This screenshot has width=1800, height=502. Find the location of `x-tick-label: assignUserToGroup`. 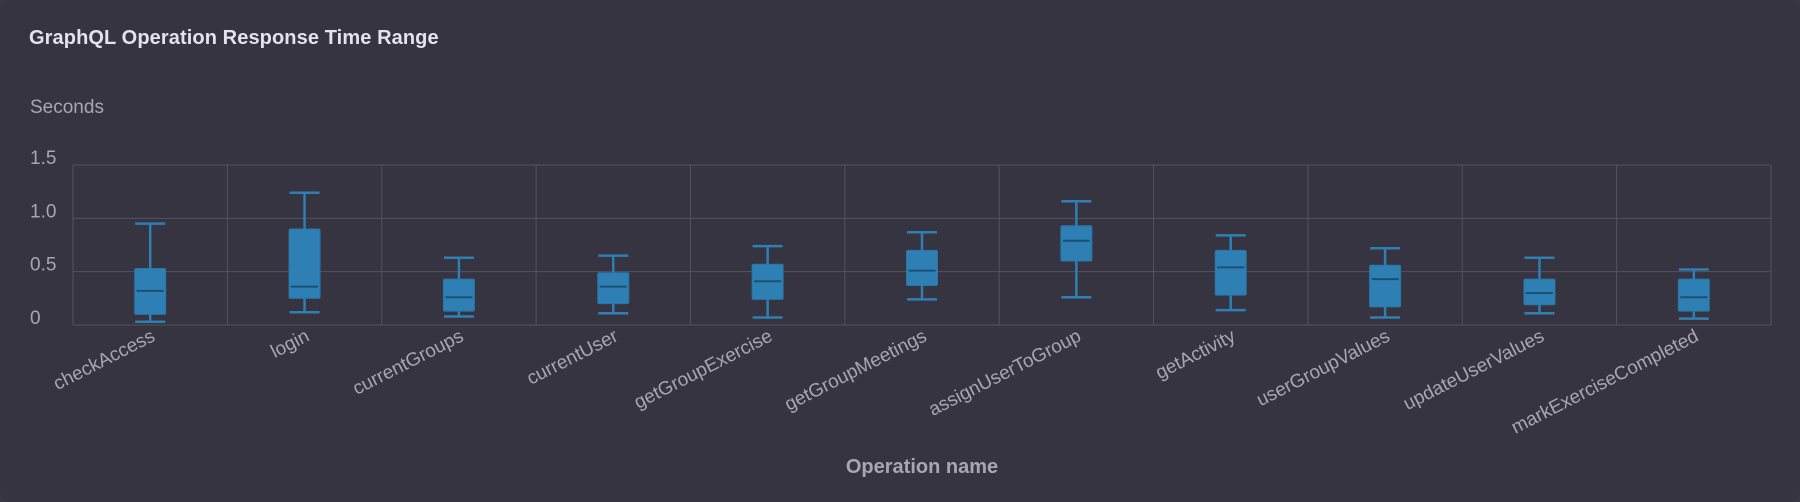

x-tick-label: assignUserToGroup is located at coordinates (1004, 373).